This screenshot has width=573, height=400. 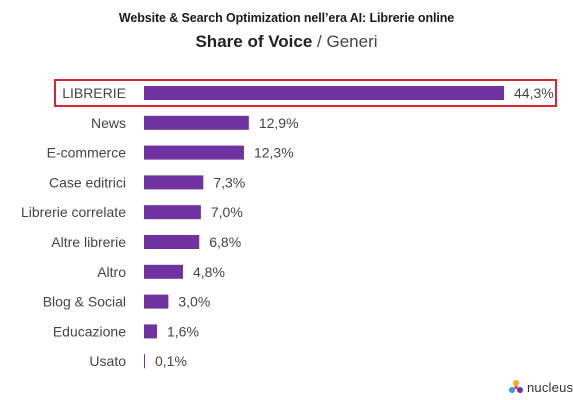 What do you see at coordinates (89, 331) in the screenshot?
I see `category-label-educazione: Educazione` at bounding box center [89, 331].